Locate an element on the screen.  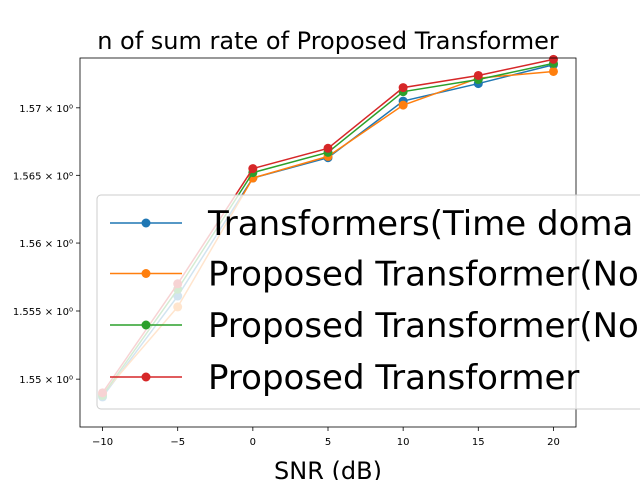
legend-label: Transformers(Time doma is located at coordinates (420, 224).